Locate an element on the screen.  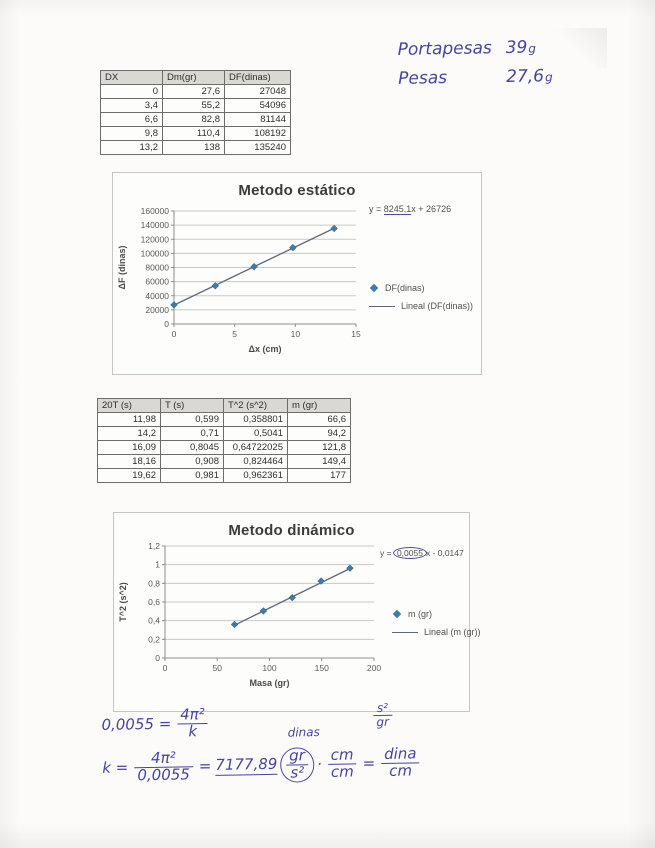
table-row: 3,4 55,2 54096 is located at coordinates (195, 105).